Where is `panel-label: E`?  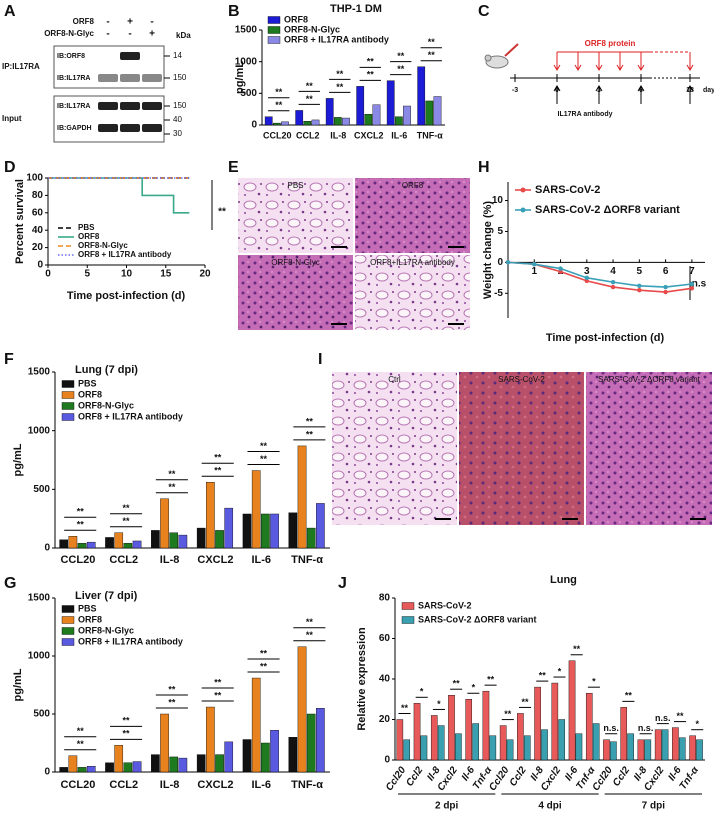
panel-label: E is located at coordinates (233, 167).